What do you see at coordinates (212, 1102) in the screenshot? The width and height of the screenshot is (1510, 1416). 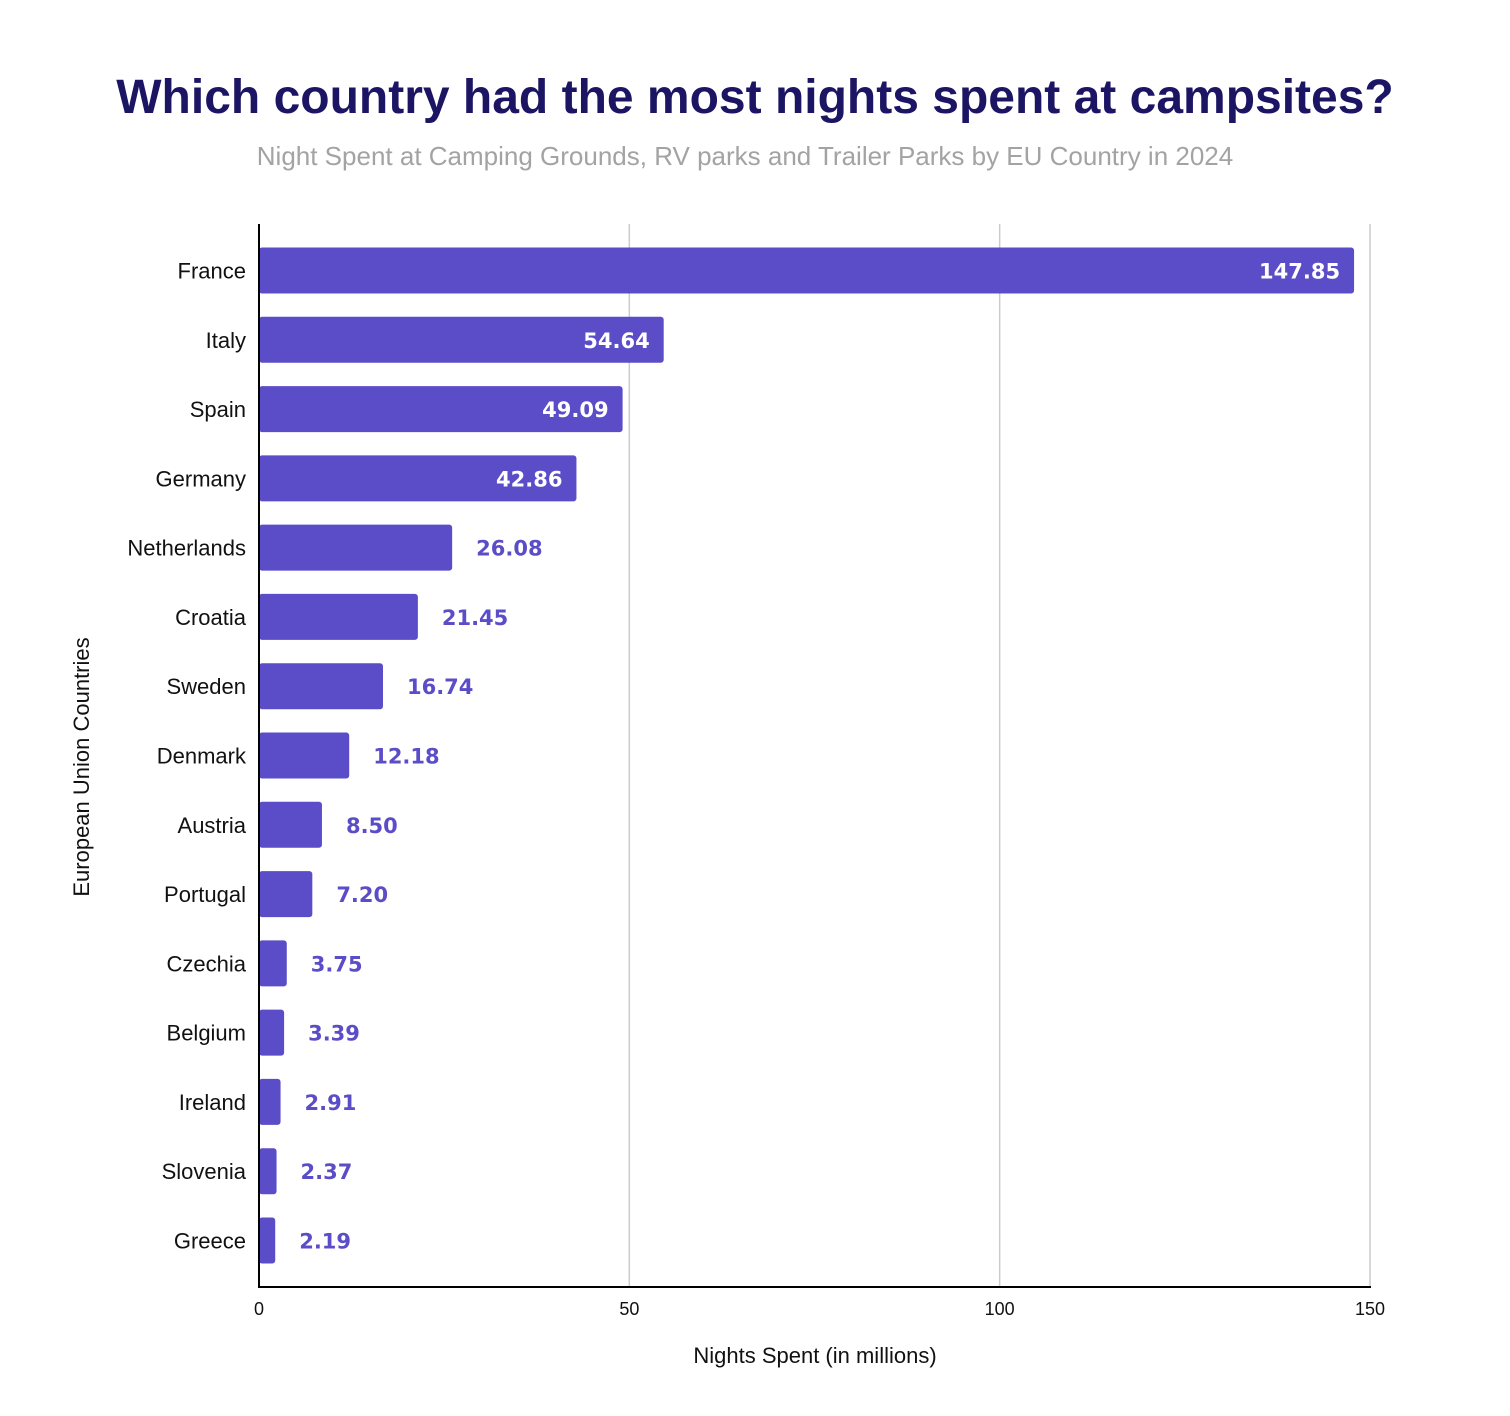 I see `category-label: Ireland` at bounding box center [212, 1102].